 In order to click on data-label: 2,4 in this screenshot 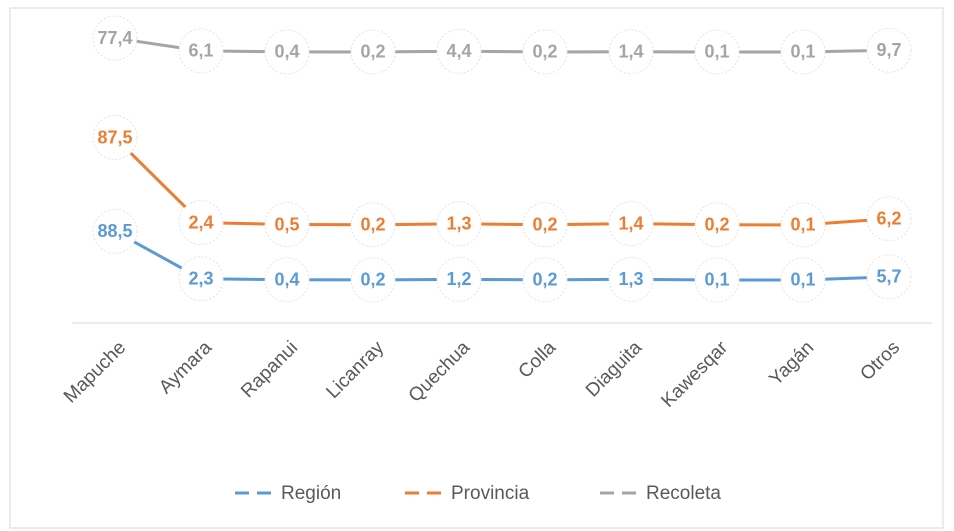, I will do `click(200, 222)`.